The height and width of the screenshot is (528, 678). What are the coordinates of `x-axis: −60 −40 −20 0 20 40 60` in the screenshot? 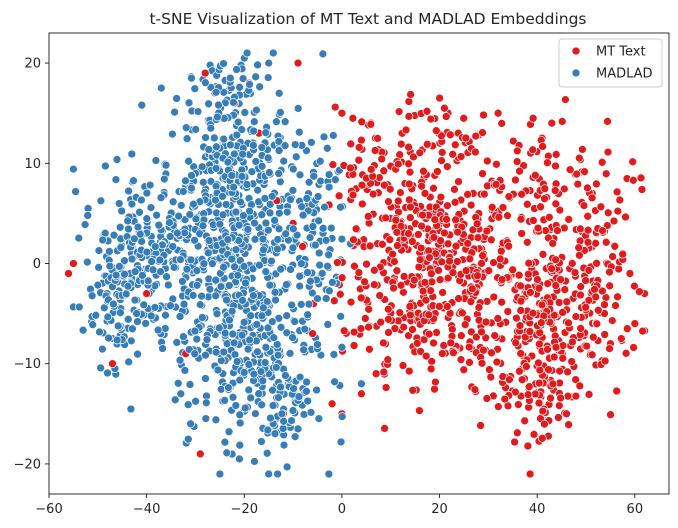 It's located at (339, 505).